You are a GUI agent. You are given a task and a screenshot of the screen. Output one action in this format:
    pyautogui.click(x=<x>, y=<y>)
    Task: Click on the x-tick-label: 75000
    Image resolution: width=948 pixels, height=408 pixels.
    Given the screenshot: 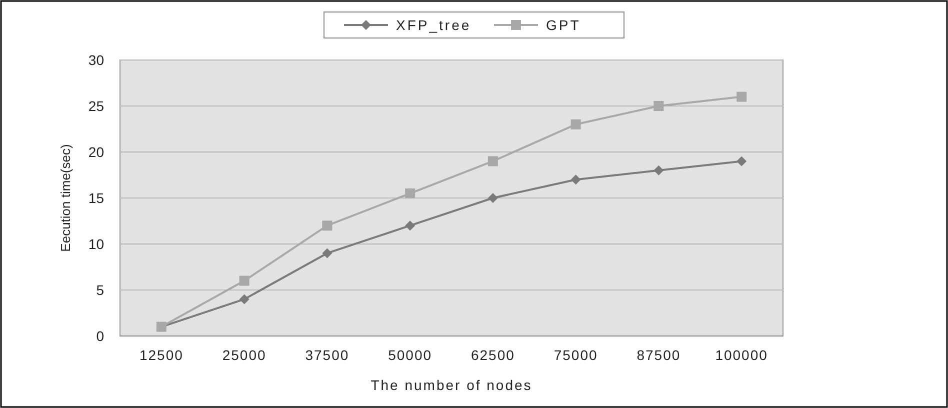 What is the action you would take?
    pyautogui.click(x=576, y=355)
    